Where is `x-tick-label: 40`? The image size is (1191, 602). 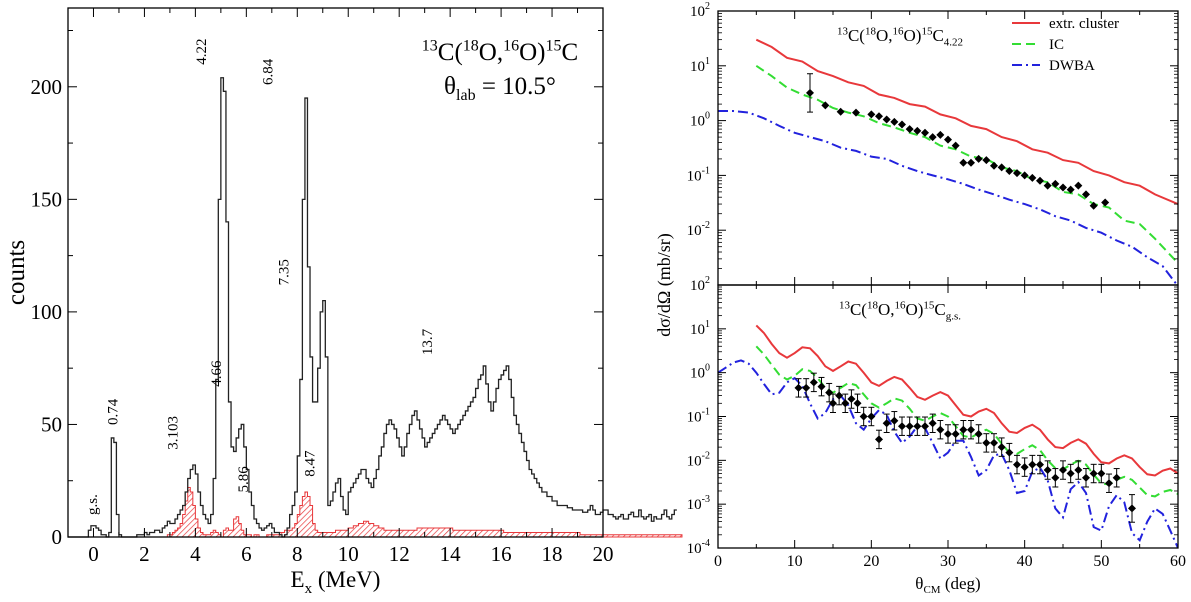 x-tick-label: 40 is located at coordinates (1025, 561).